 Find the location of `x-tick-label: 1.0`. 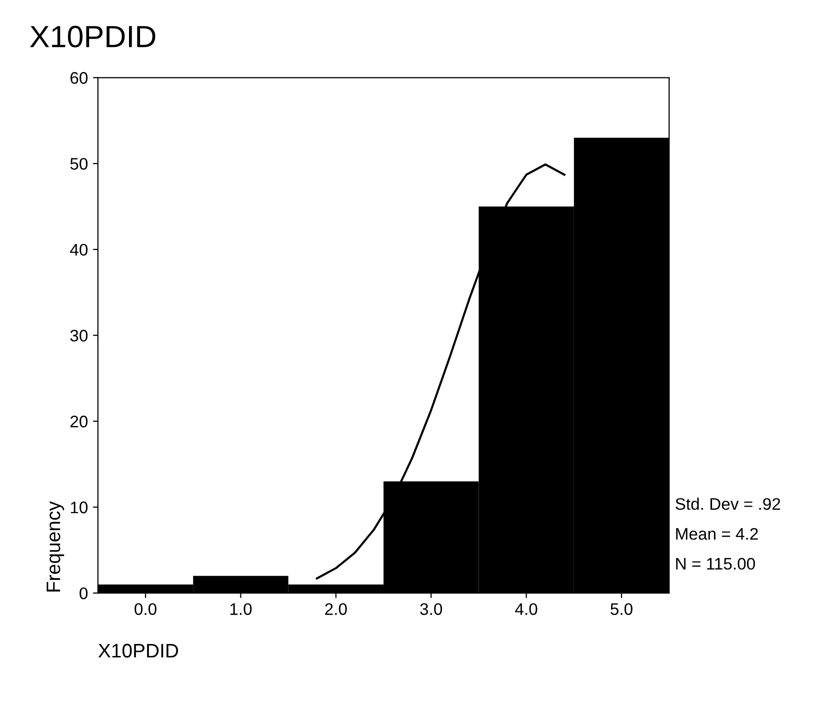

x-tick-label: 1.0 is located at coordinates (241, 609).